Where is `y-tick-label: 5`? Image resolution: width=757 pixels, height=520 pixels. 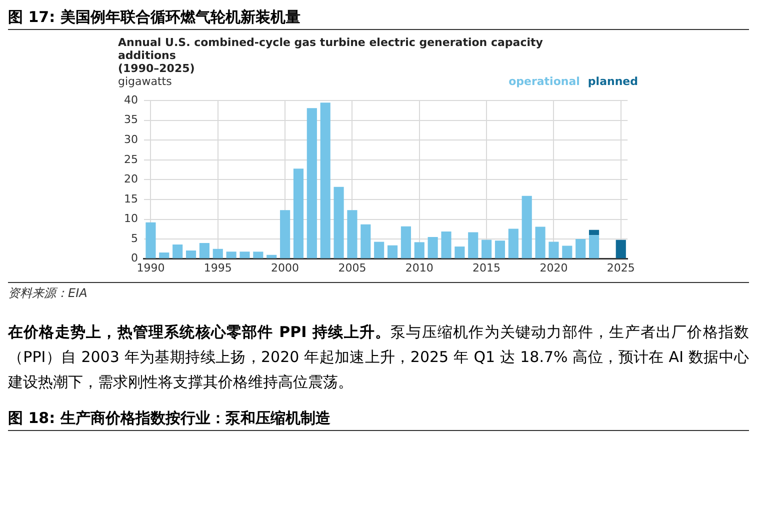
y-tick-label: 5 is located at coordinates (134, 238).